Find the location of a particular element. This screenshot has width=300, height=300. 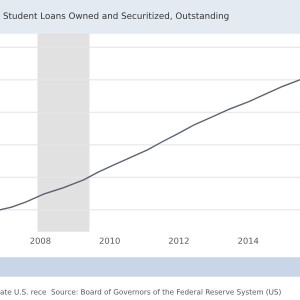

chart-title: Student Loans Owned and Securitized, Outstanding is located at coordinates (116, 16).